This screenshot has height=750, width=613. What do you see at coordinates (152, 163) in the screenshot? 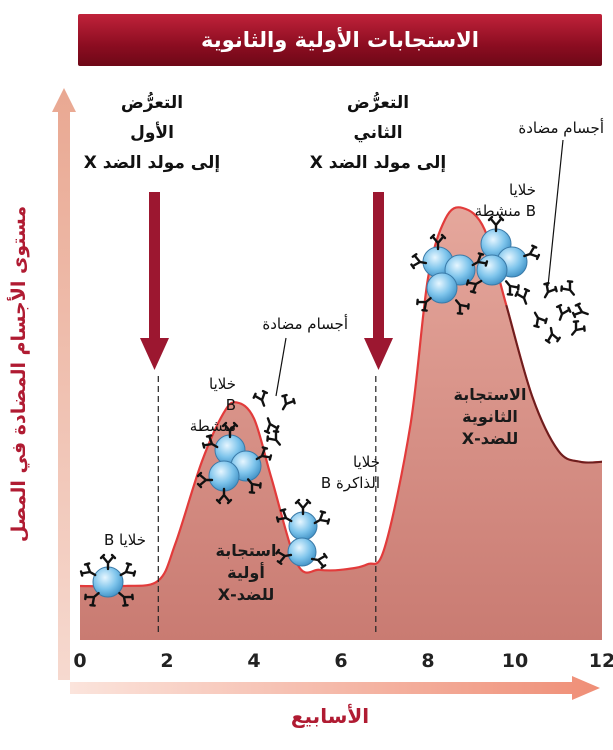
I see `first-exposure-line-3: إلى مولد الضد X` at bounding box center [152, 163].